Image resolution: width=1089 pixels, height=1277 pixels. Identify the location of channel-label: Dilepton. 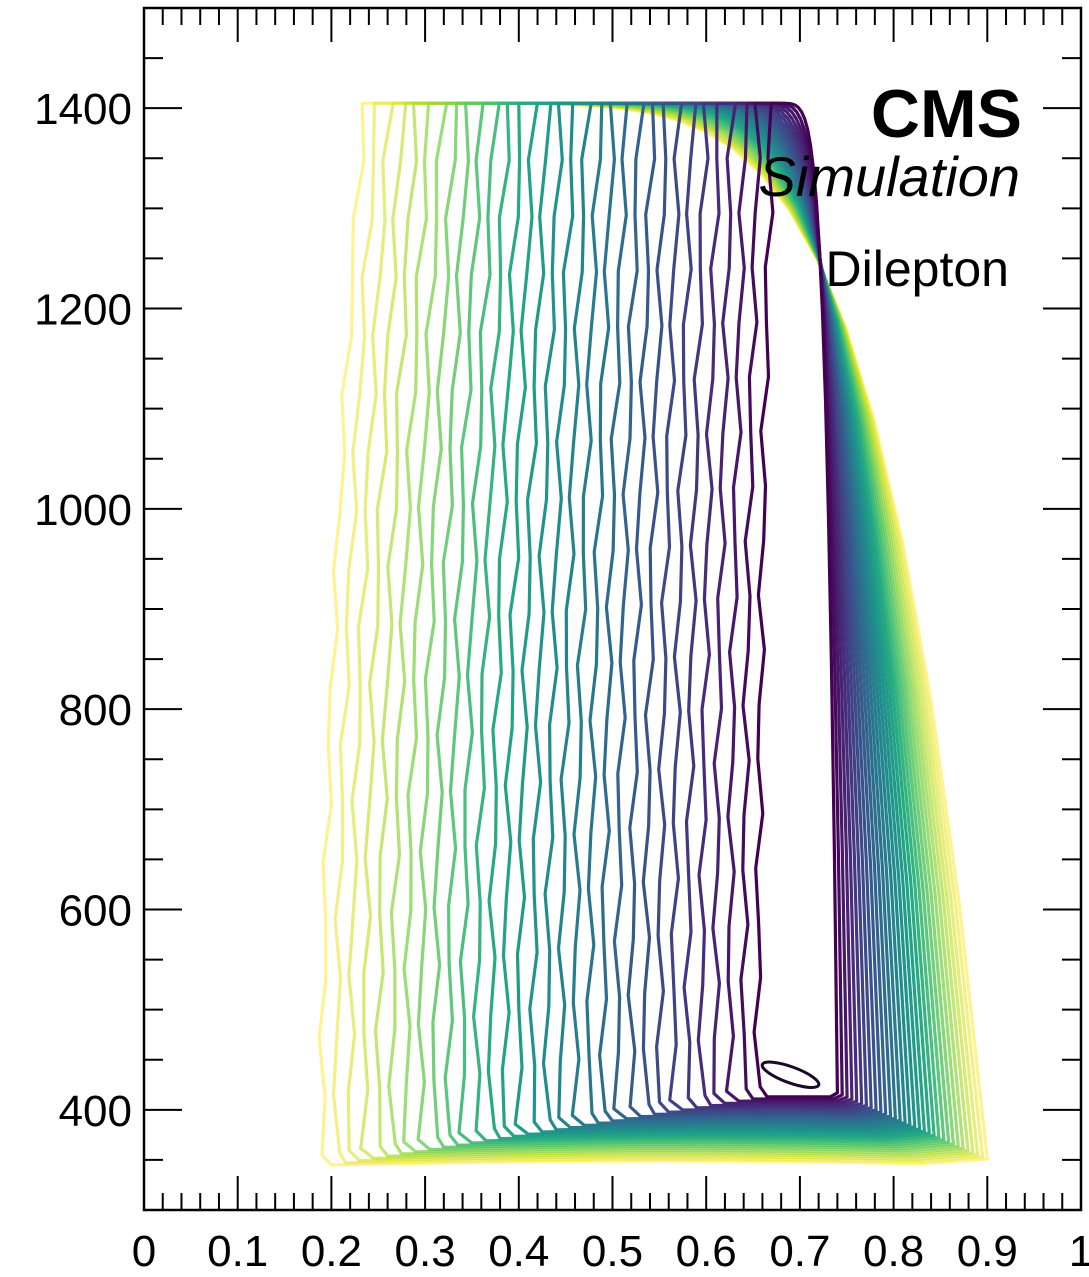
(917, 269).